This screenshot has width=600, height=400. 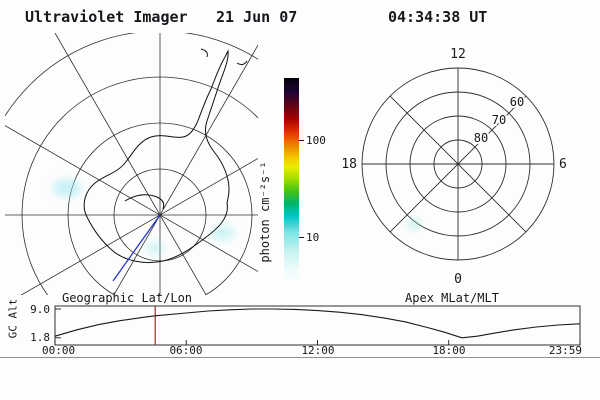 I want to click on gc-alt-strip-chart: 9.0 1.8 00:00 06:00 12:00 18:00 23:59, so click(x=306, y=329).